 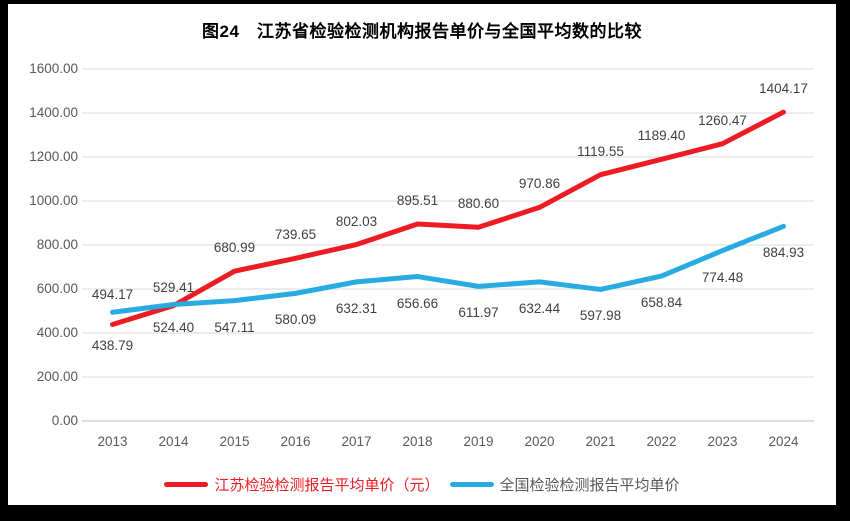 What do you see at coordinates (661, 303) in the screenshot?
I see `data-label-1: 658.84` at bounding box center [661, 303].